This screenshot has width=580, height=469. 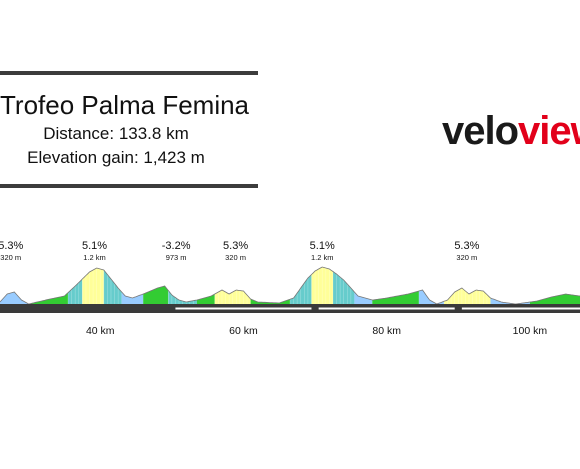 What do you see at coordinates (11, 246) in the screenshot?
I see `climb-gradient-label-0: 5.3%` at bounding box center [11, 246].